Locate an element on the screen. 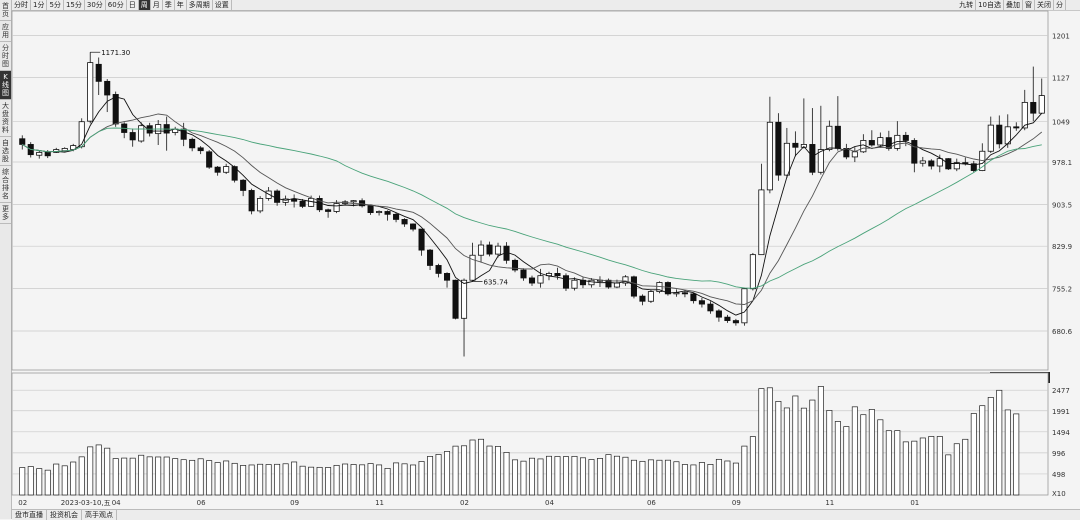 The width and height of the screenshot is (1080, 520). sidebar-item-1: 应用 is located at coordinates (5, 31).